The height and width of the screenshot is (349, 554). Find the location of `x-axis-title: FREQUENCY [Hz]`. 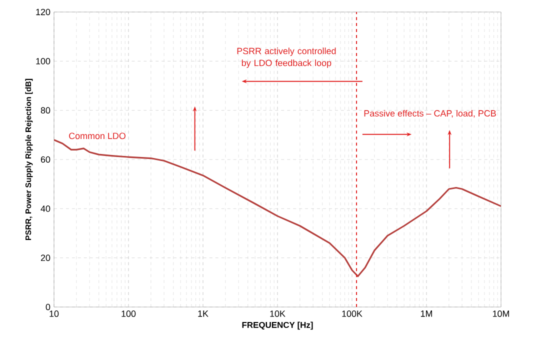

x-axis-title: FREQUENCY [Hz] is located at coordinates (277, 326).